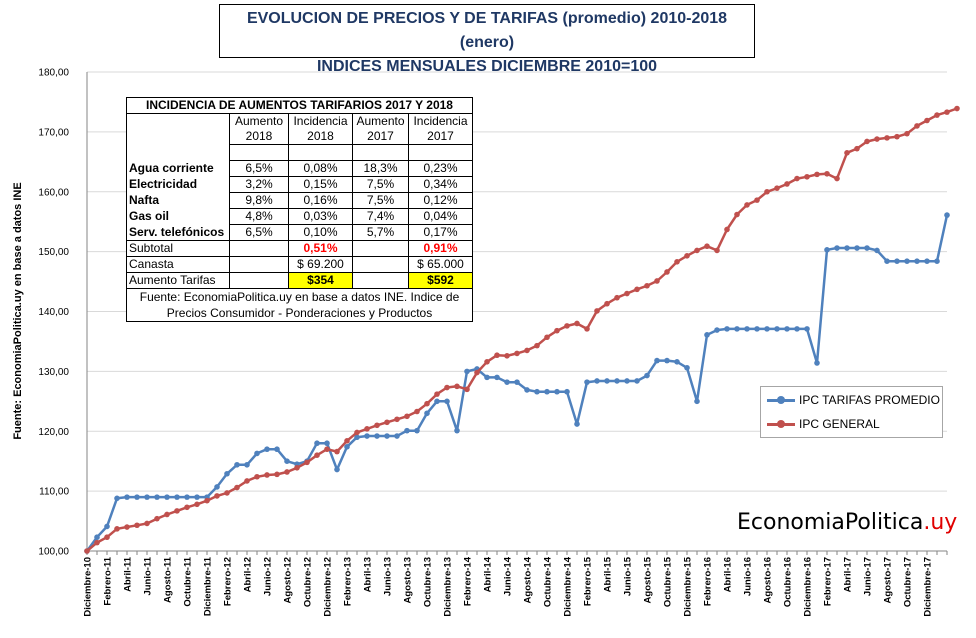 This screenshot has width=976, height=638. What do you see at coordinates (851, 424) in the screenshot?
I see `legend-item-general: IPC GENERAL` at bounding box center [851, 424].